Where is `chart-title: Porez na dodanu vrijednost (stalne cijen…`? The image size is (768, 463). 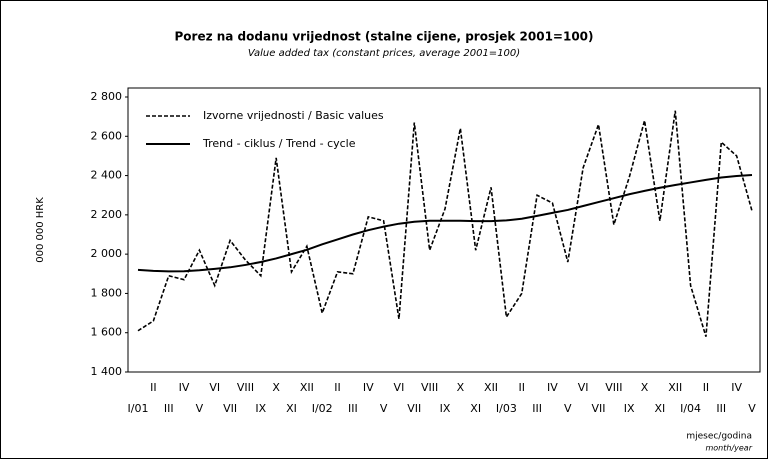
chart-title: Porez na dodanu vrijednost (stalne cijen… is located at coordinates (383, 37).